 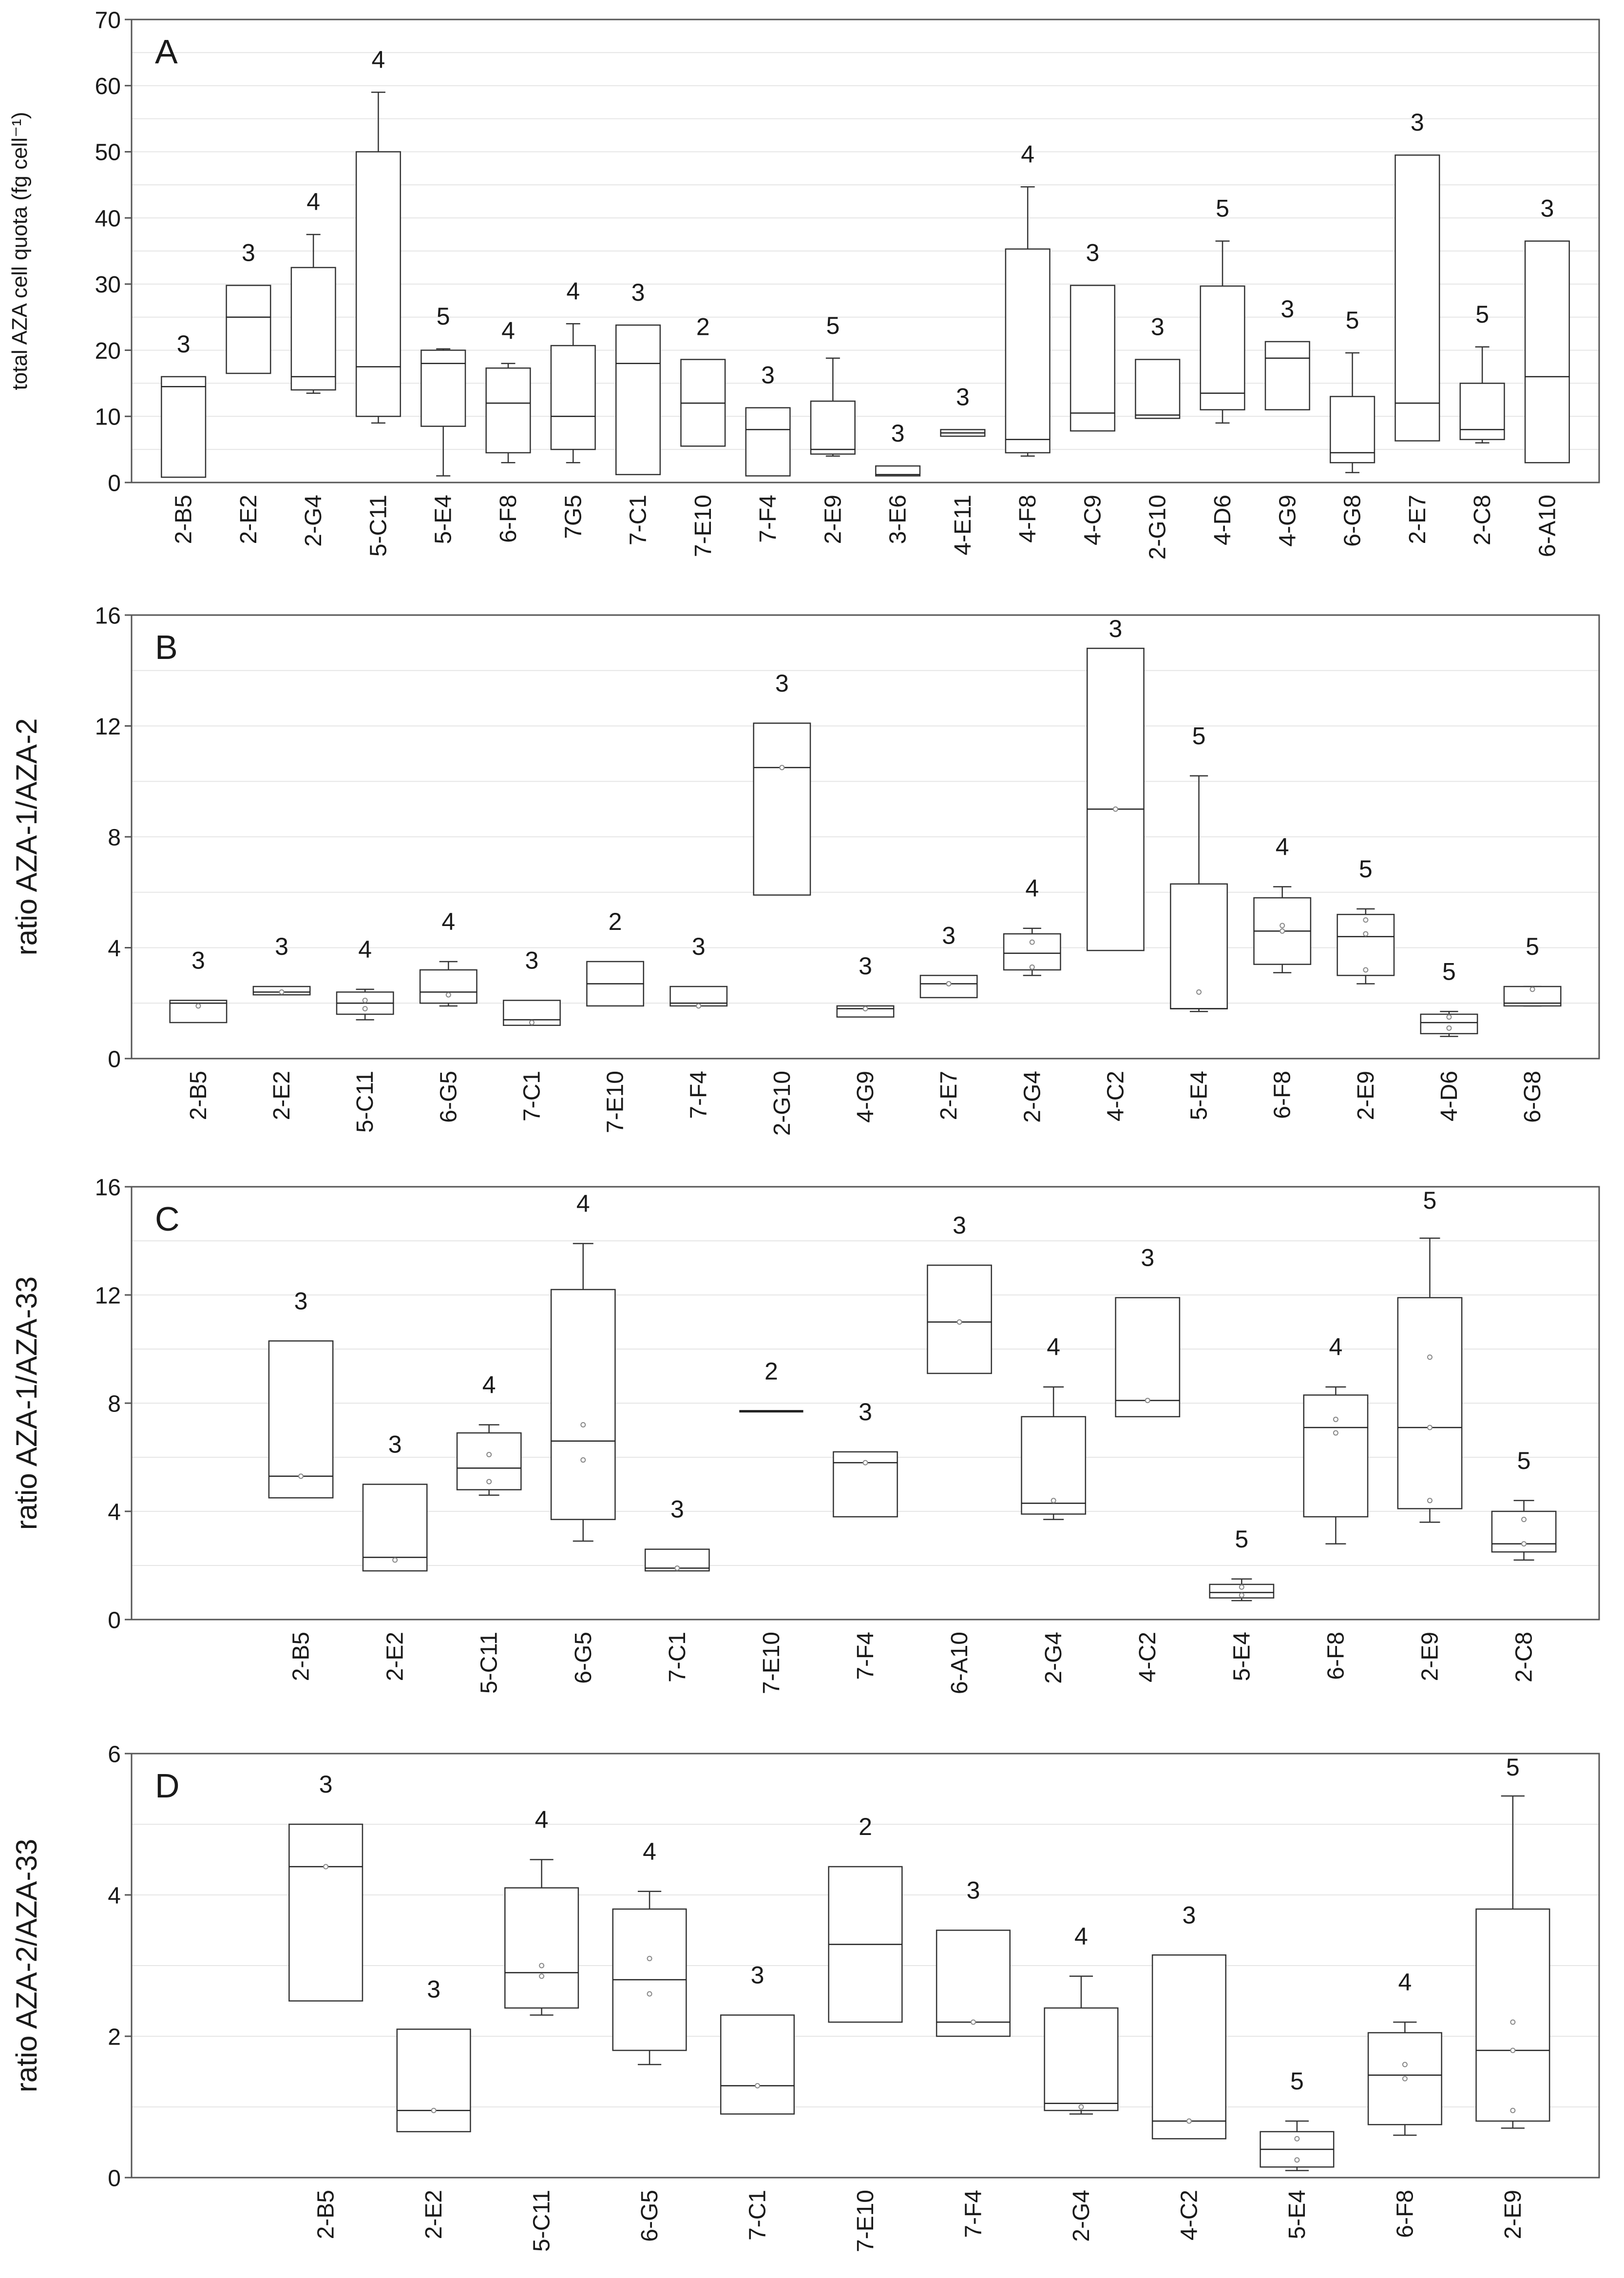 I want to click on box-6-F8: 4 6-F8, so click(x=1404, y=2103).